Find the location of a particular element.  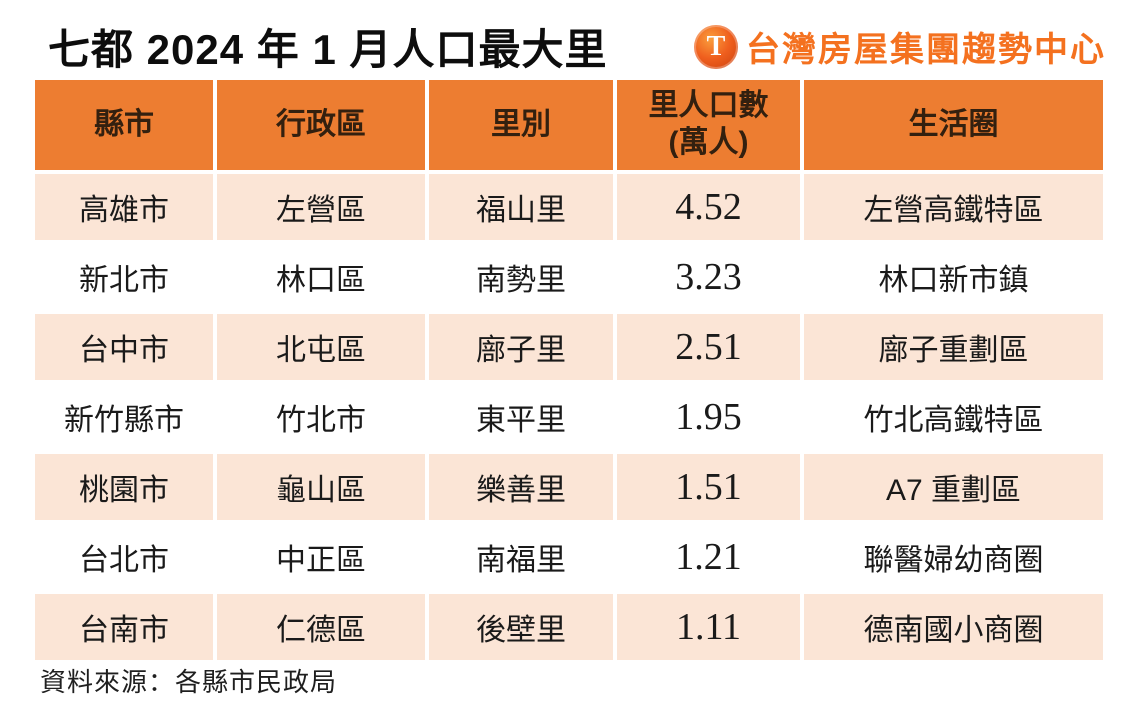

column-header-village: 里別 is located at coordinates (521, 125).